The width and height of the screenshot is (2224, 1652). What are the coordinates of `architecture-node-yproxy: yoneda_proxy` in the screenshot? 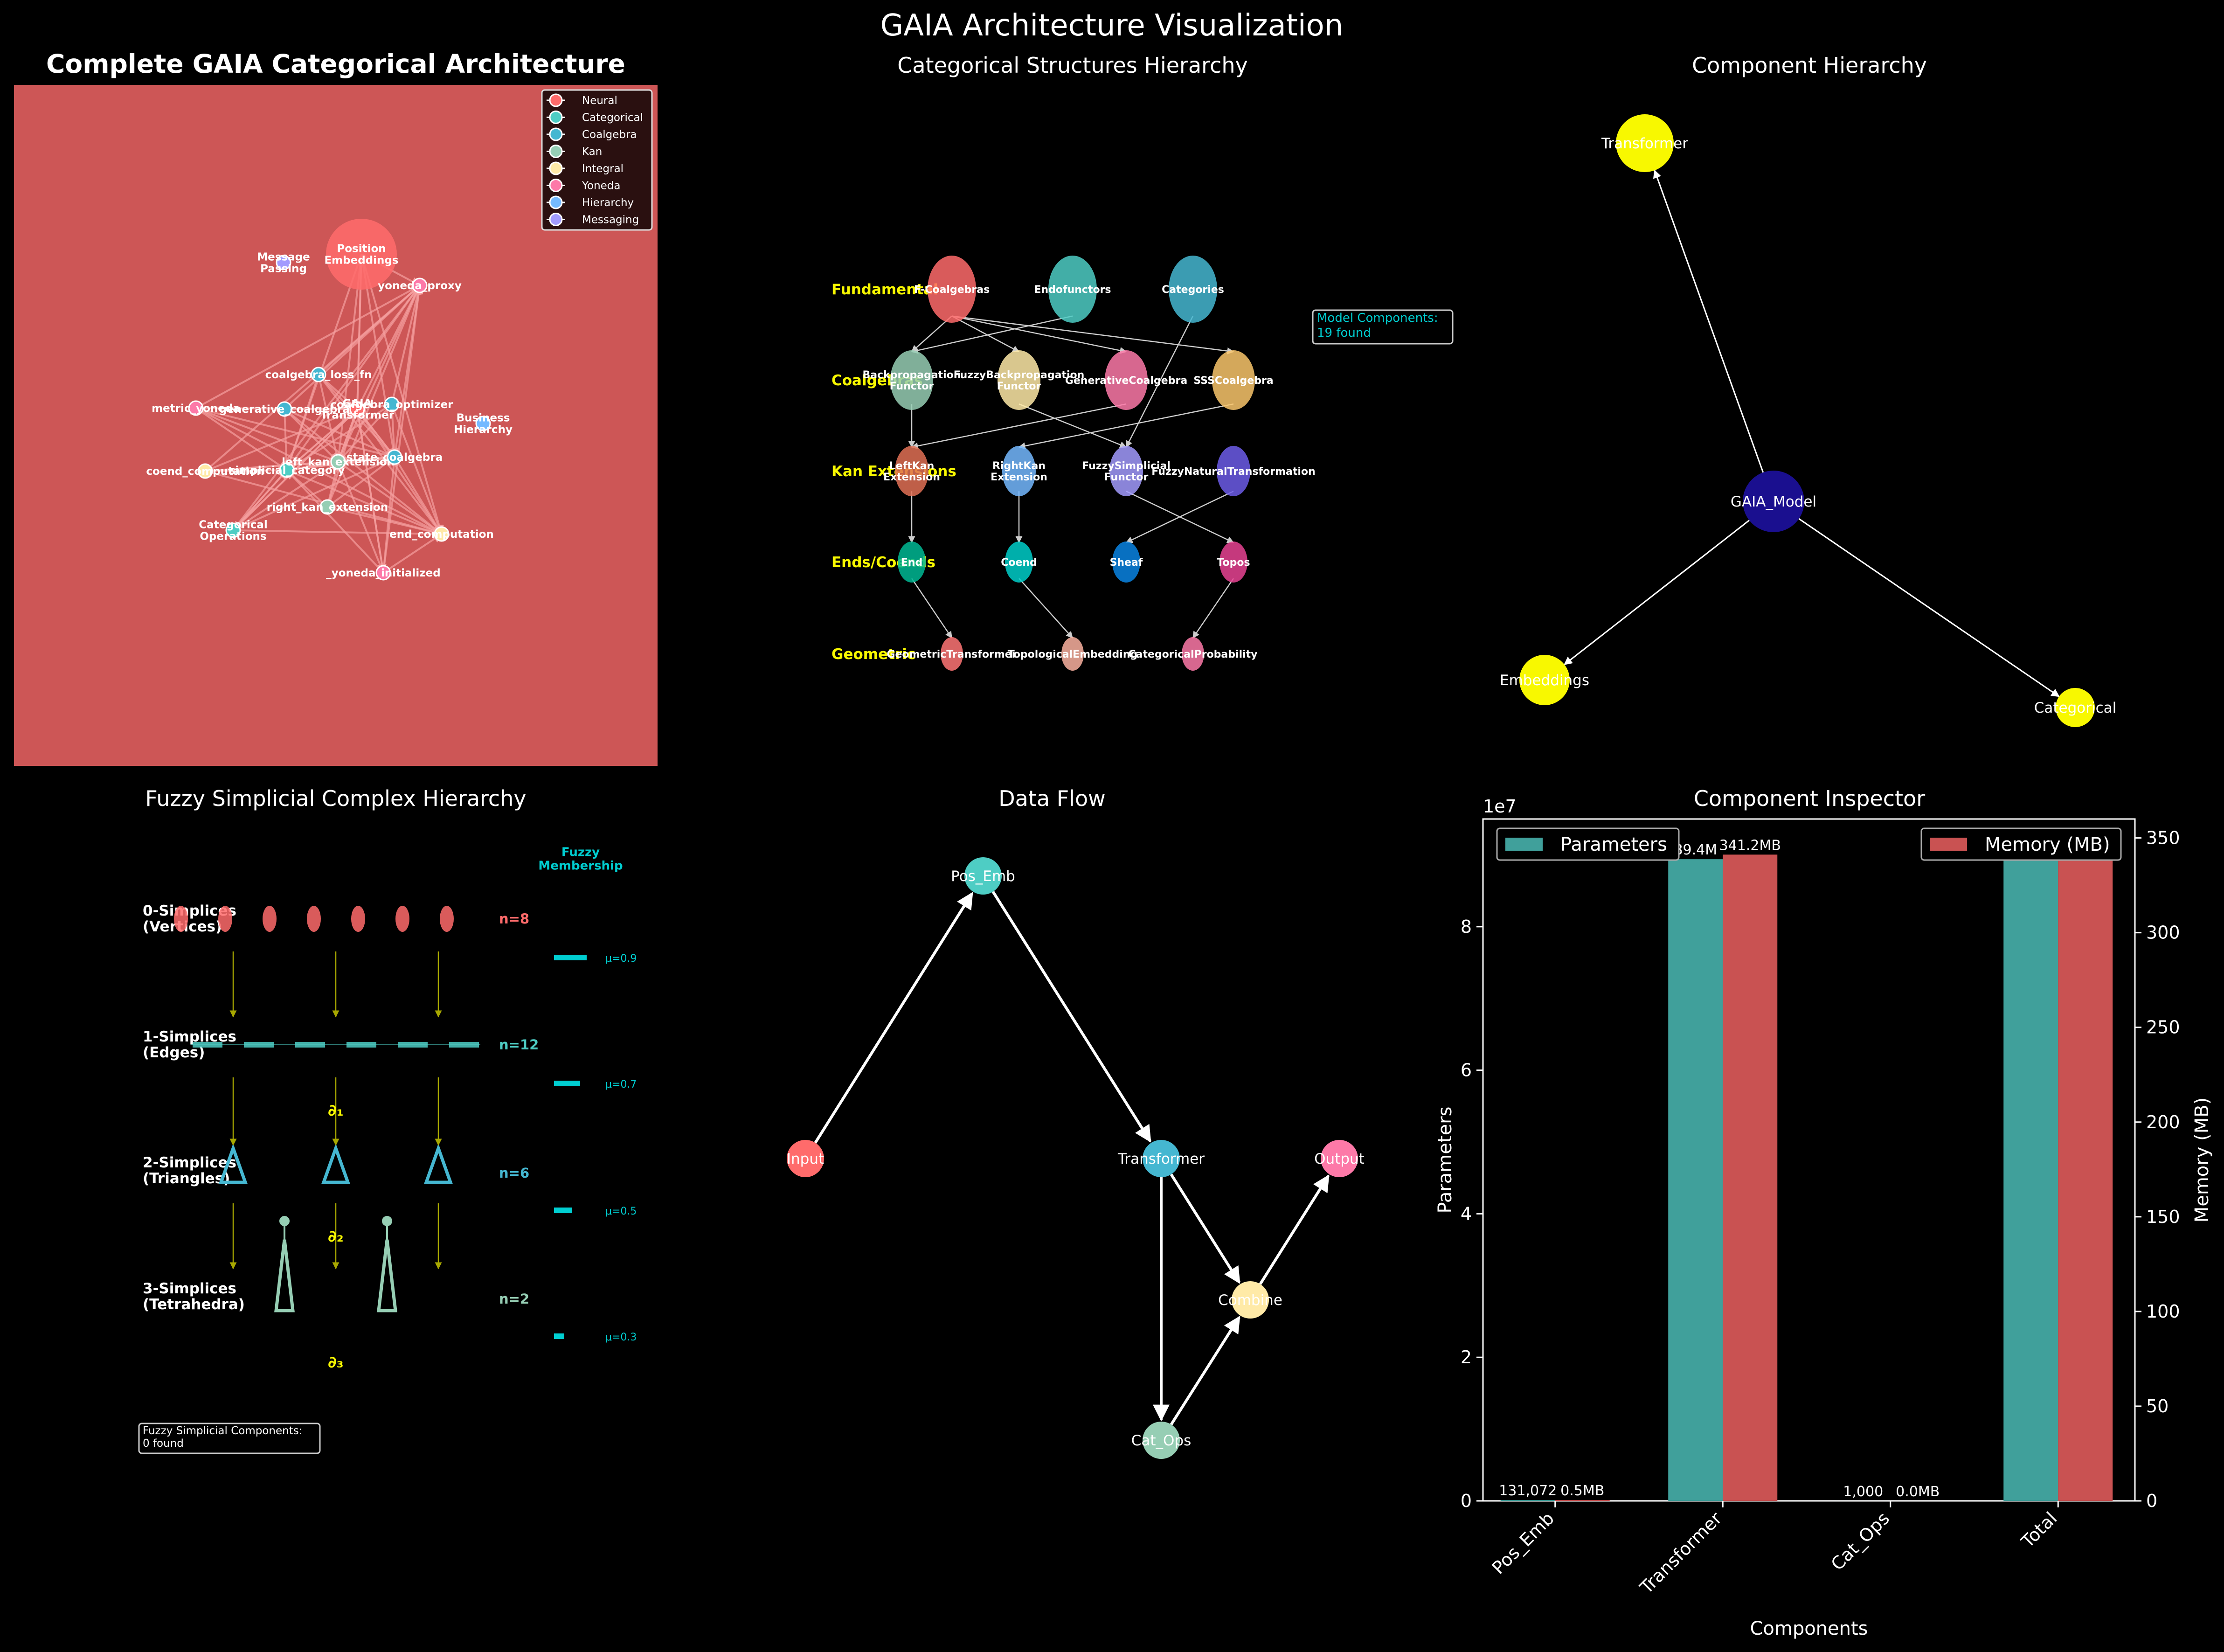 It's located at (420, 285).